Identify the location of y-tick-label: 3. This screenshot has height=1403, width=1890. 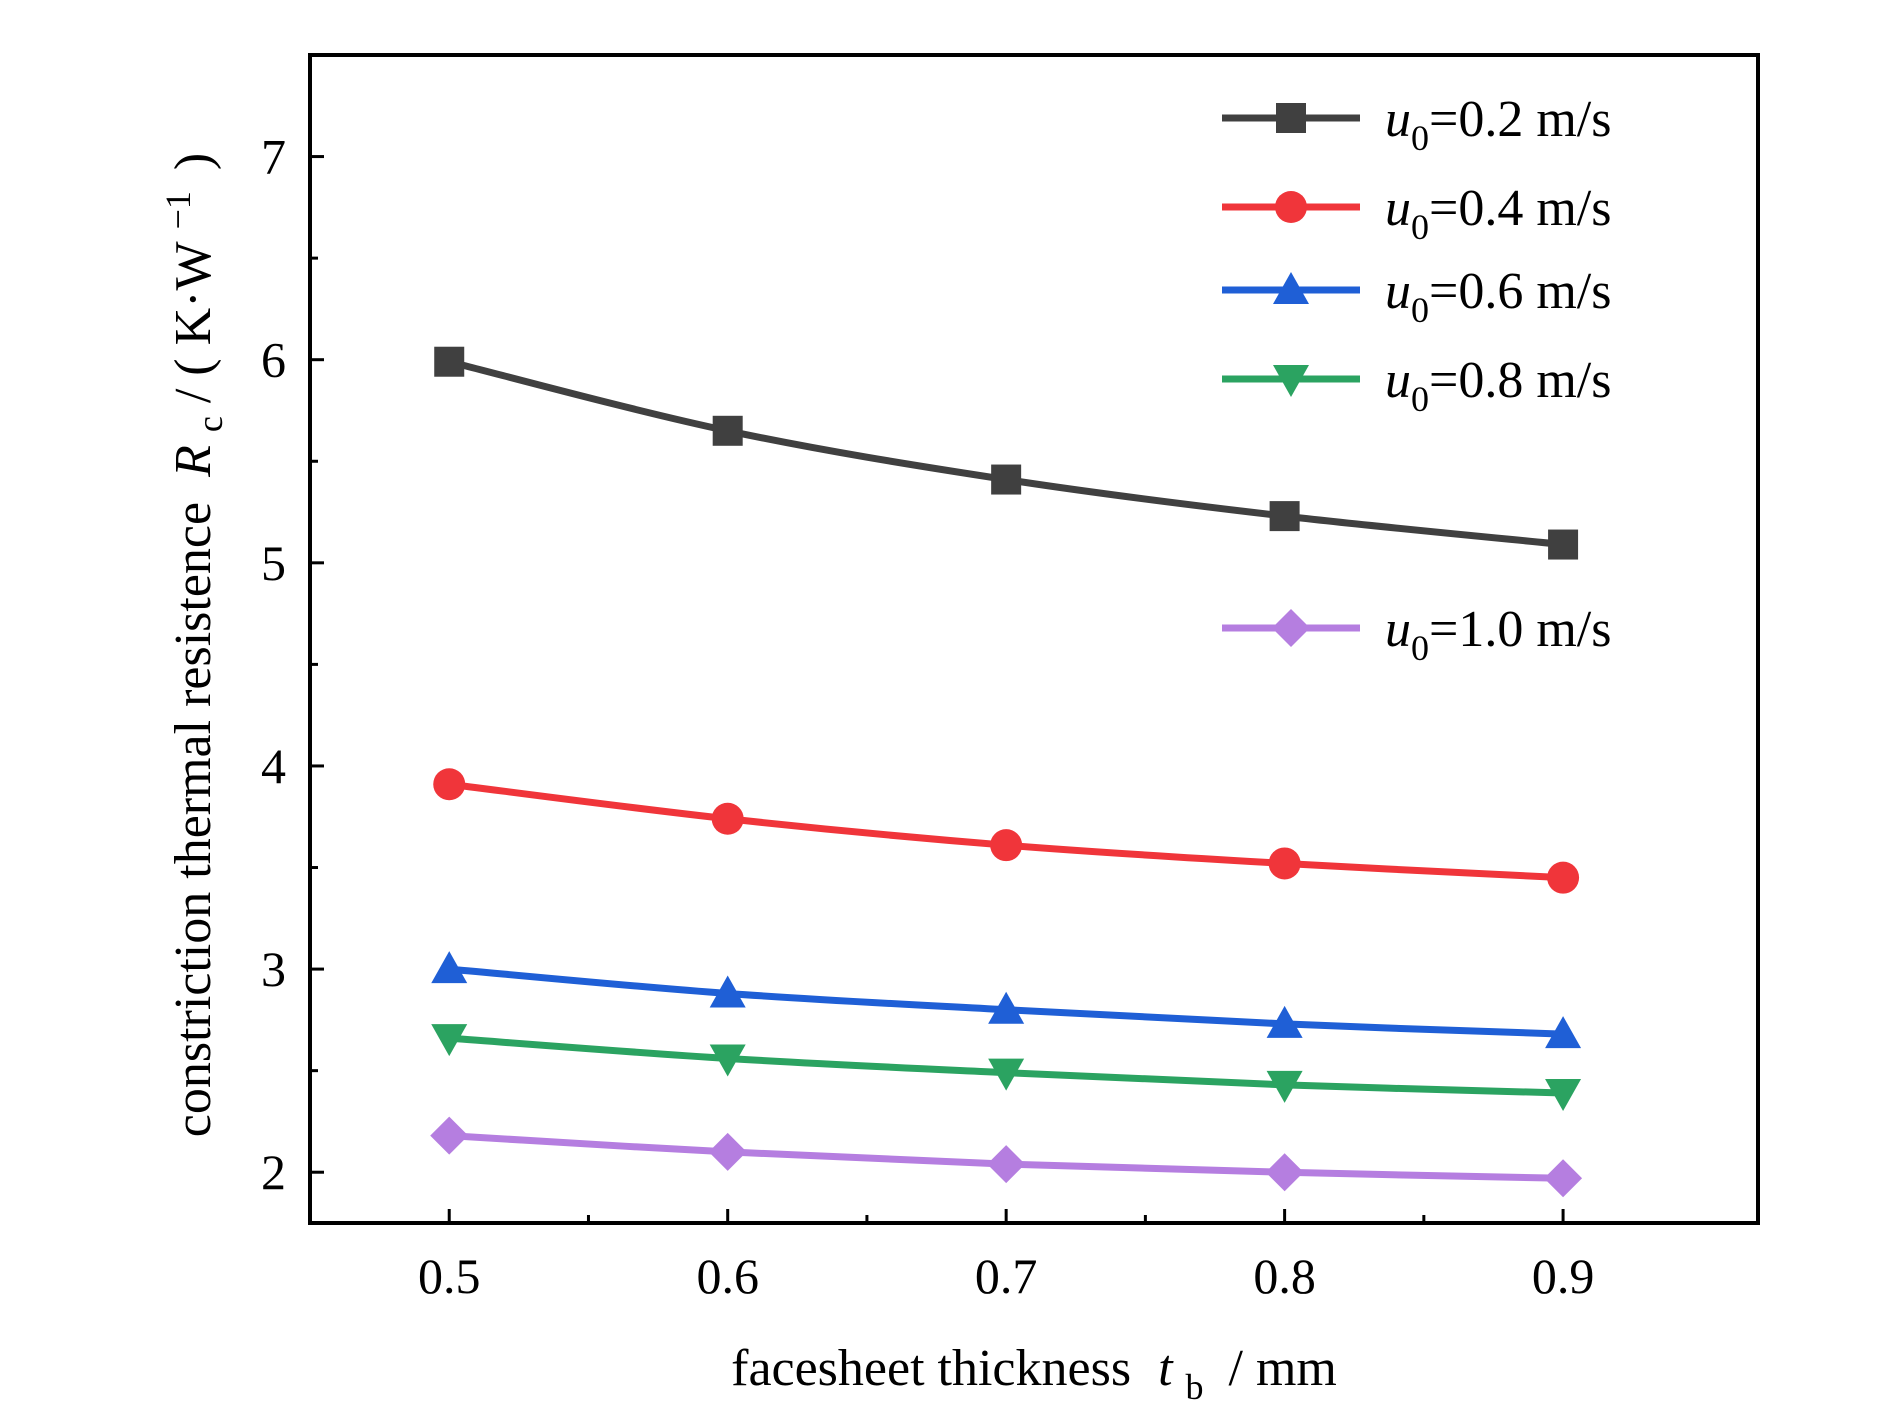
(273, 969).